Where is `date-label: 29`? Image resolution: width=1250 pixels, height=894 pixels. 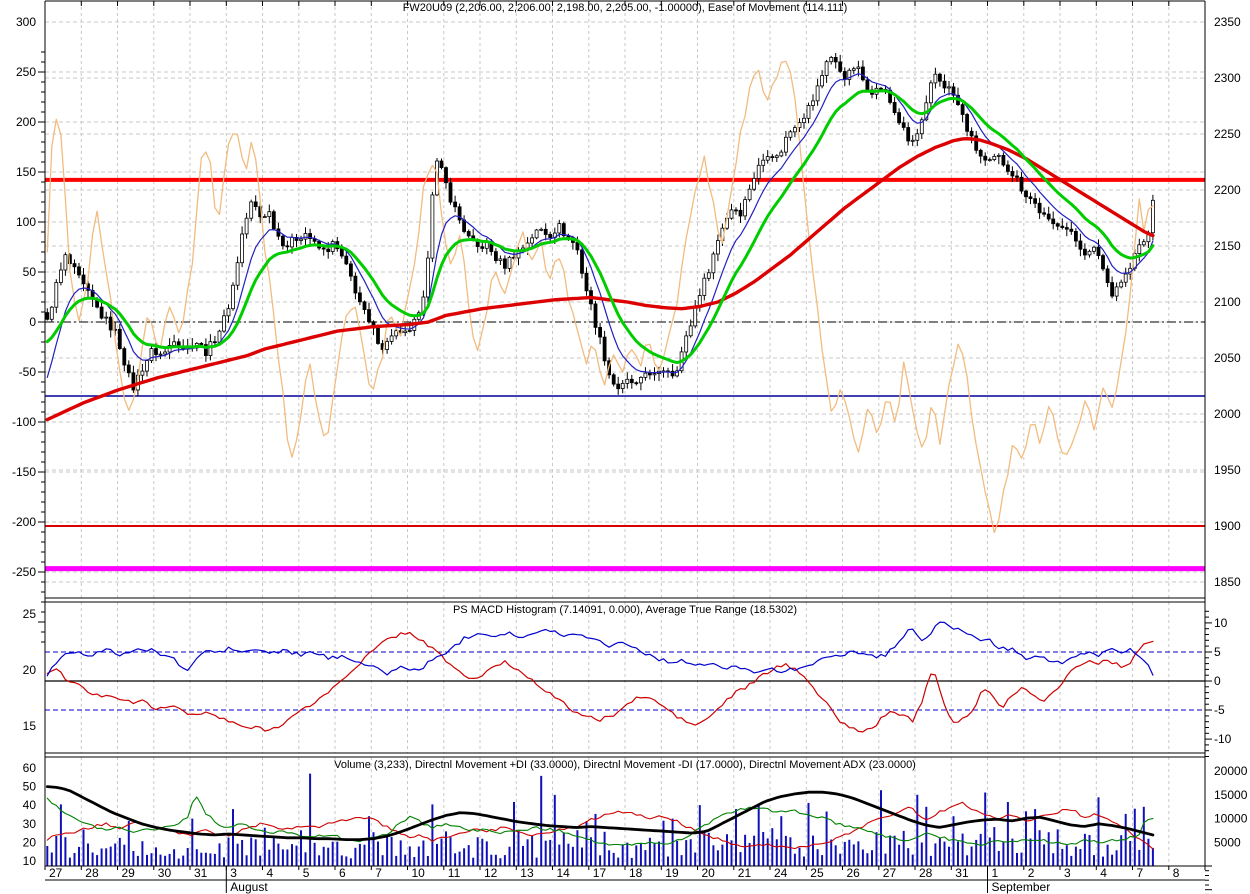
date-label: 29 is located at coordinates (129, 873).